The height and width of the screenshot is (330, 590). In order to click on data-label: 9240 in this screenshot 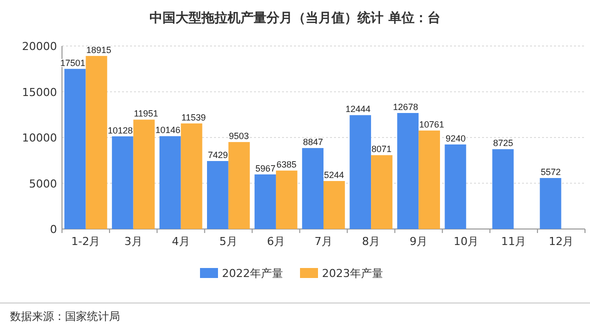, I will do `click(456, 138)`.